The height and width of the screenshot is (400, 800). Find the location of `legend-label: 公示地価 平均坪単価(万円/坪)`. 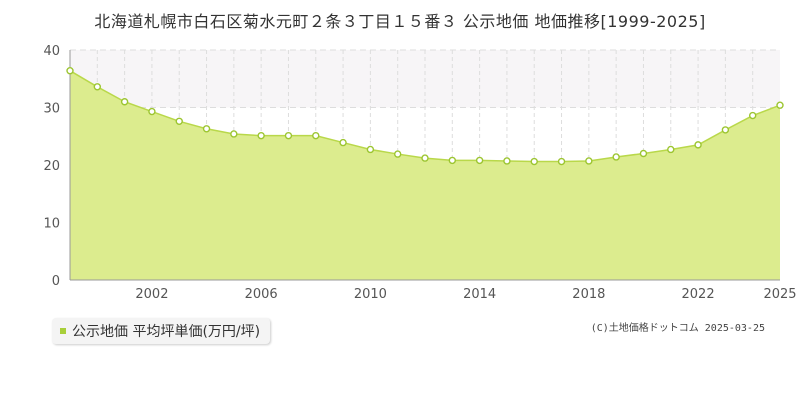

legend-label: 公示地価 平均坪単価(万円/坪) is located at coordinates (166, 332).